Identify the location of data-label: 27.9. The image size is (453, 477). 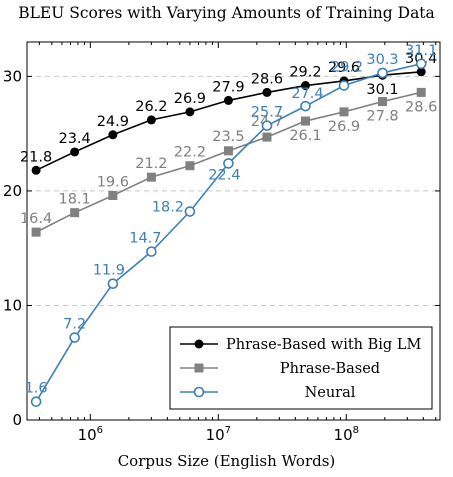
(228, 87).